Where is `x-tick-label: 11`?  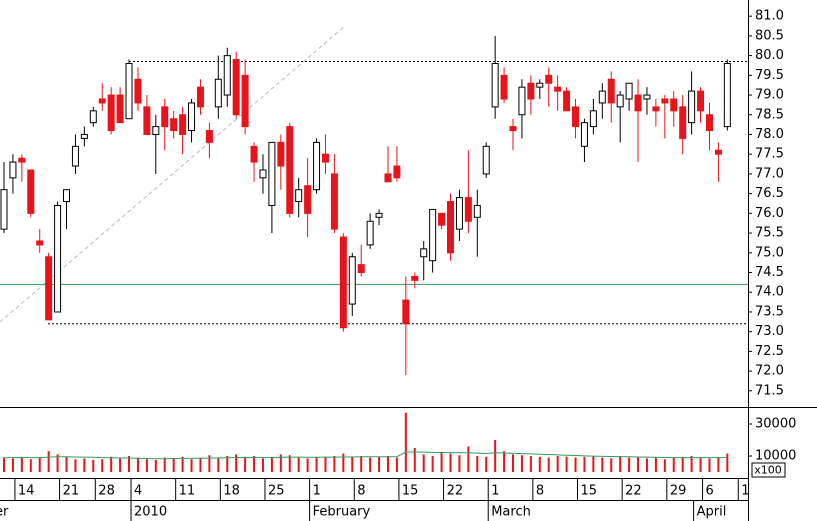 x-tick-label: 11 is located at coordinates (187, 491).